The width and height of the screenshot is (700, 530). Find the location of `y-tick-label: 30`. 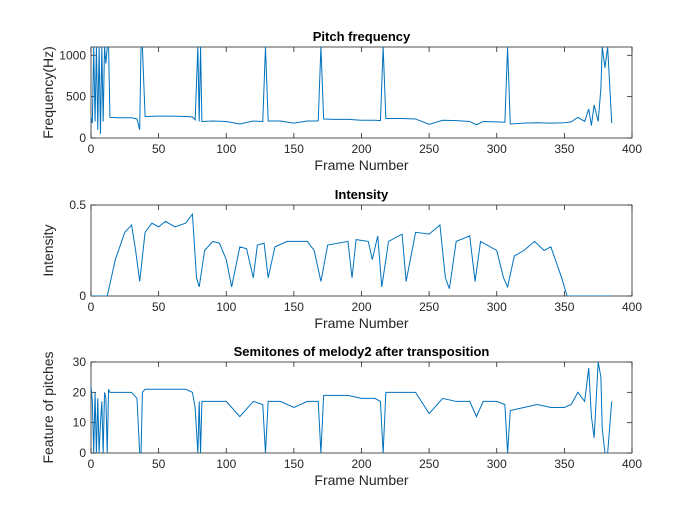

y-tick-label: 30 is located at coordinates (80, 362).